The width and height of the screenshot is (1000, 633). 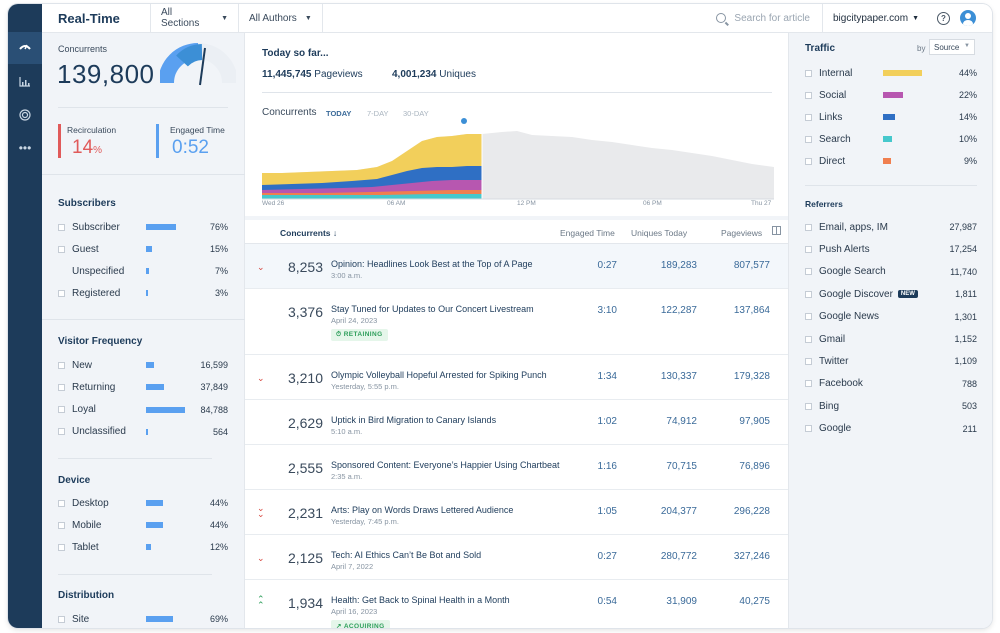 I want to click on row-pageviews: 296,228, so click(x=751, y=511).